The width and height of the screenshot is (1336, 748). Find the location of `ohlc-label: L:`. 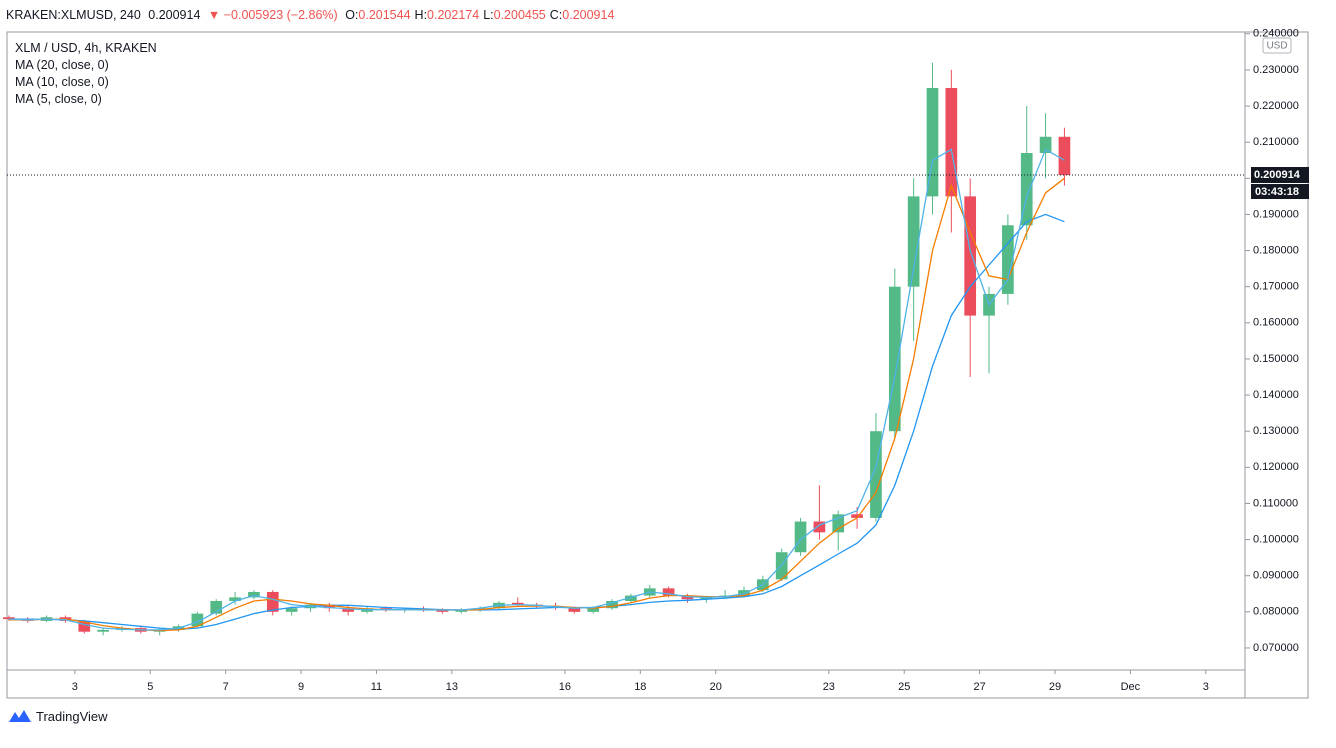

ohlc-label: L: is located at coordinates (488, 15).